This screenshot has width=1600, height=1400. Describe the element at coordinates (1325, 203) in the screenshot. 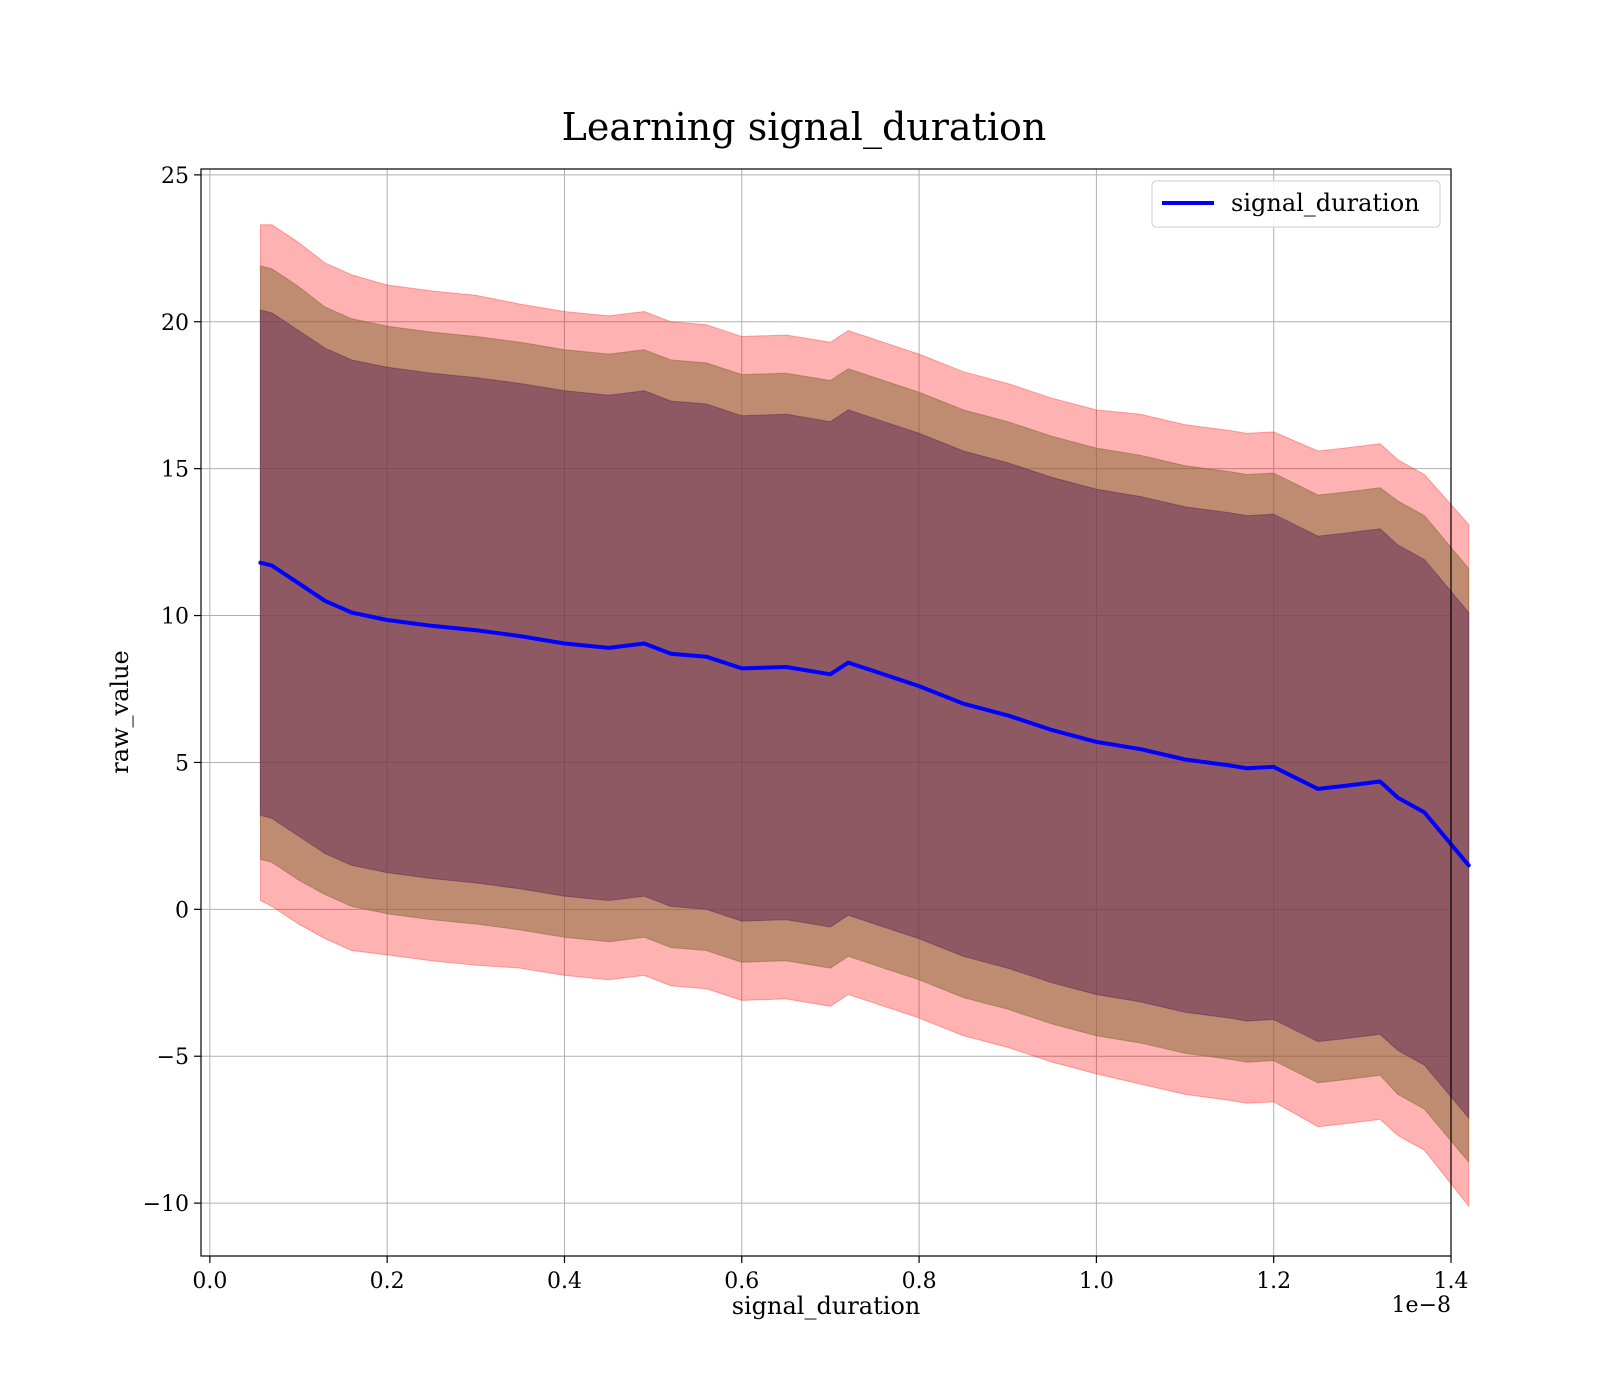

I see `legend-label: signal_duration` at that location.